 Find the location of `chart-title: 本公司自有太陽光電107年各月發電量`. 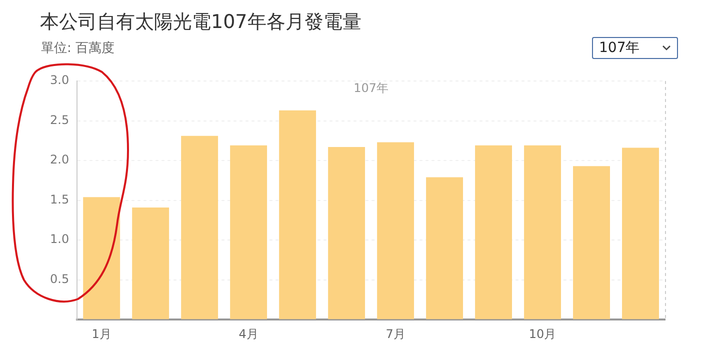

chart-title: 本公司自有太陽光電107年各月發電量 is located at coordinates (201, 22).